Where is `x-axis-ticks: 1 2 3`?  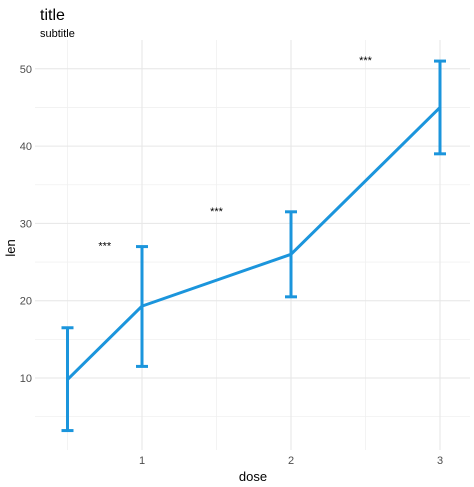
x-axis-ticks: 1 2 3 is located at coordinates (291, 461).